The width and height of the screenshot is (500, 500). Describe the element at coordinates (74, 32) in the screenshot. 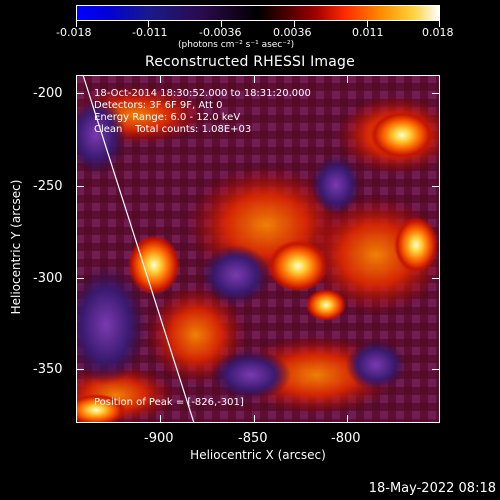

I see `colorbar-tick-label: -0.018` at that location.